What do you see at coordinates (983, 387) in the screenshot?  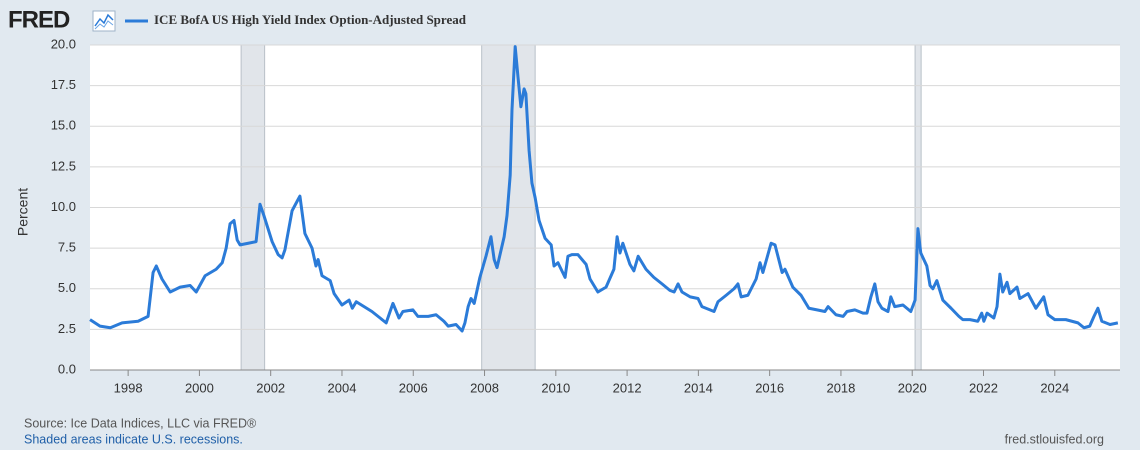 I see `x-tick-label: 2022` at bounding box center [983, 387].